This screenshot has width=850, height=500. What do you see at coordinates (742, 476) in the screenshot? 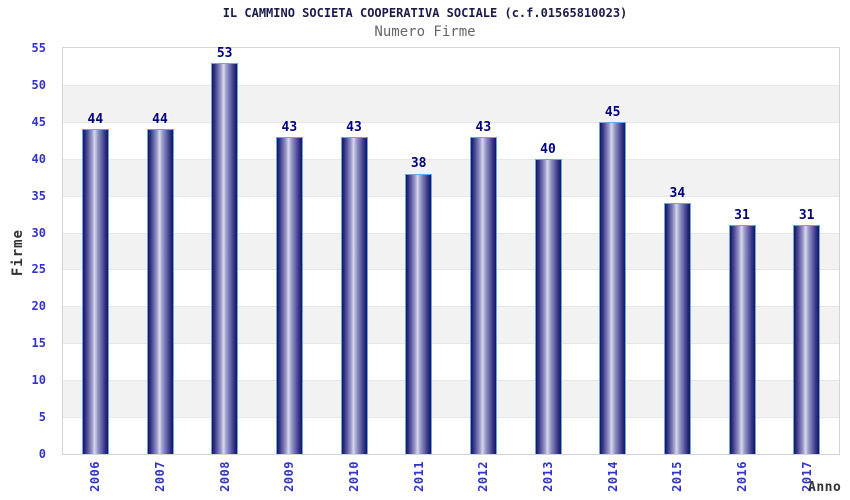
I see `x-tick-label: 2016` at bounding box center [742, 476].